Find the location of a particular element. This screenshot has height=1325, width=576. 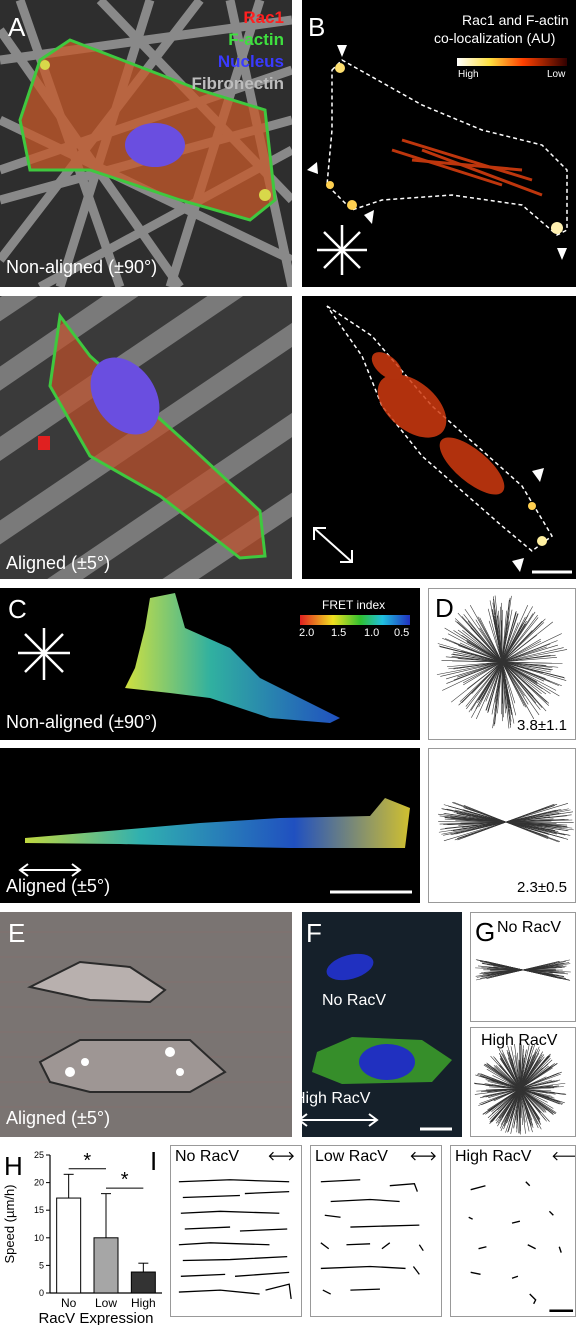

fret-tick-3: 1.0 is located at coordinates (372, 633).